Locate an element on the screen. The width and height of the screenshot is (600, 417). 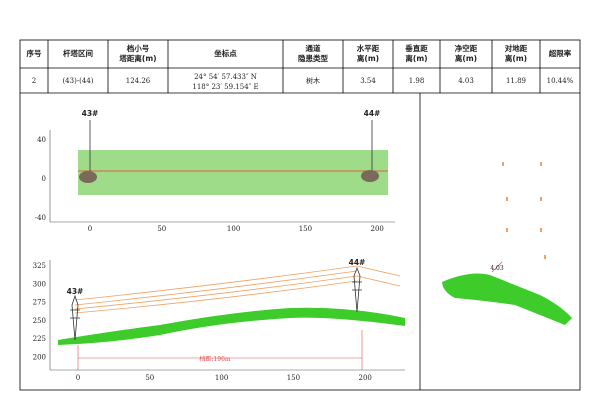
table-header: 超限率 is located at coordinates (560, 53).